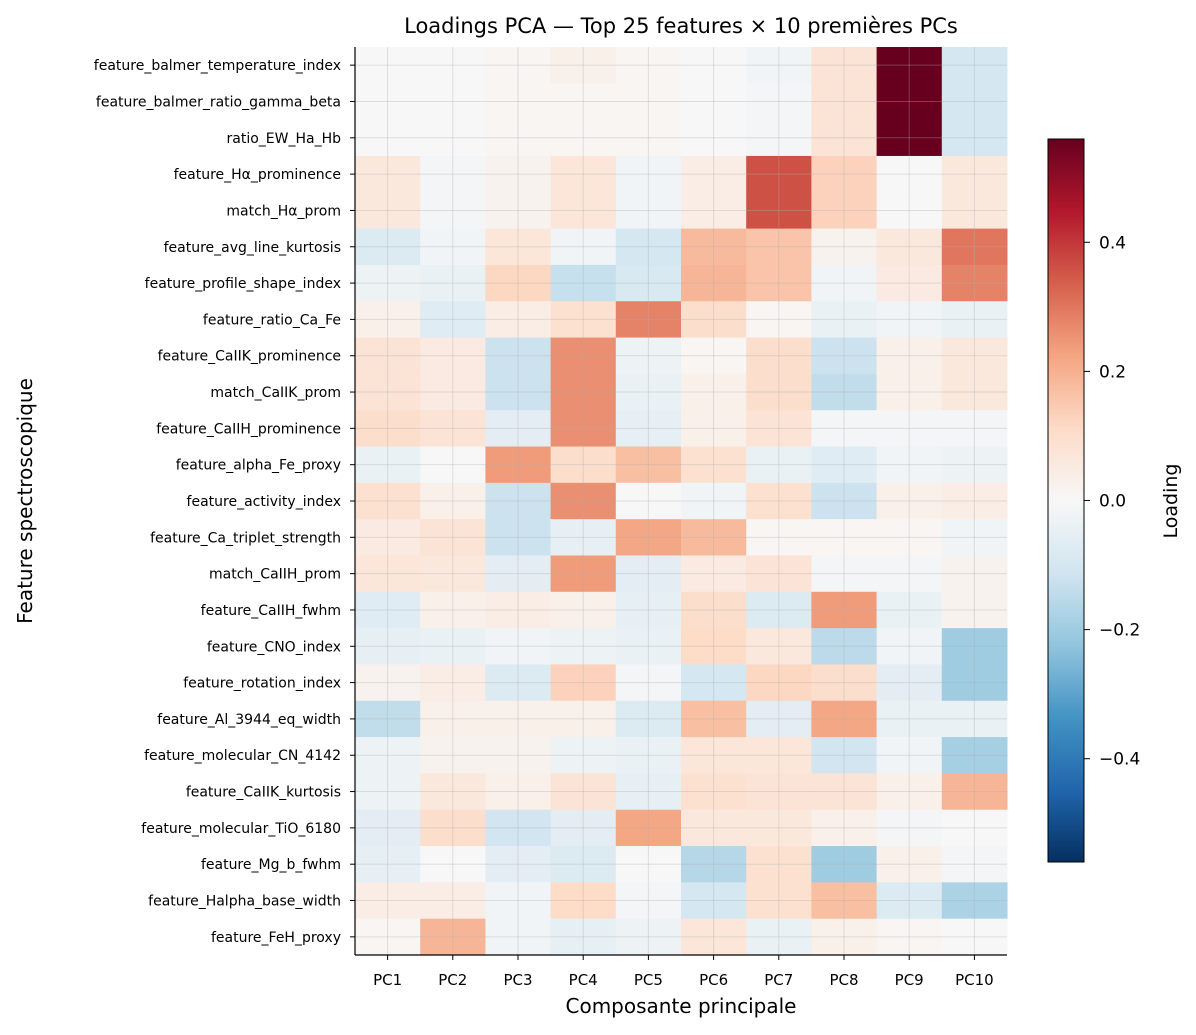 The height and width of the screenshot is (1035, 1196). What do you see at coordinates (271, 611) in the screenshot?
I see `y-tick-label: feature_CaIIH_fwhm` at bounding box center [271, 611].